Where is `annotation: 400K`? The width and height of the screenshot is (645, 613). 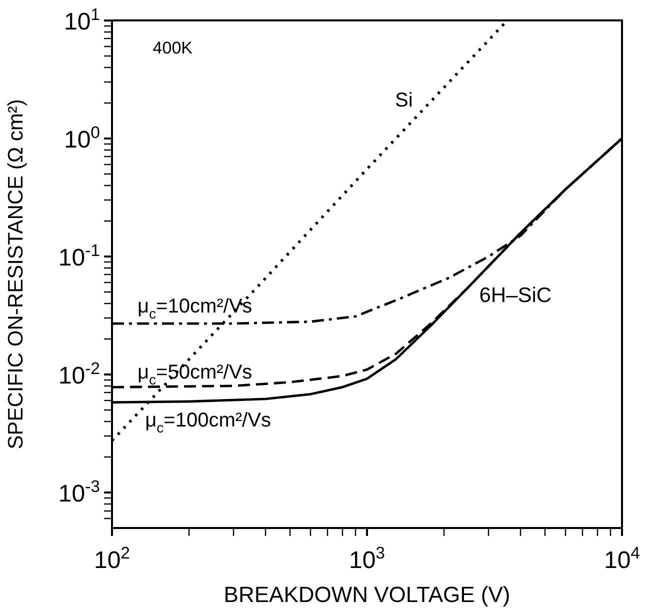 annotation: 400K is located at coordinates (173, 48).